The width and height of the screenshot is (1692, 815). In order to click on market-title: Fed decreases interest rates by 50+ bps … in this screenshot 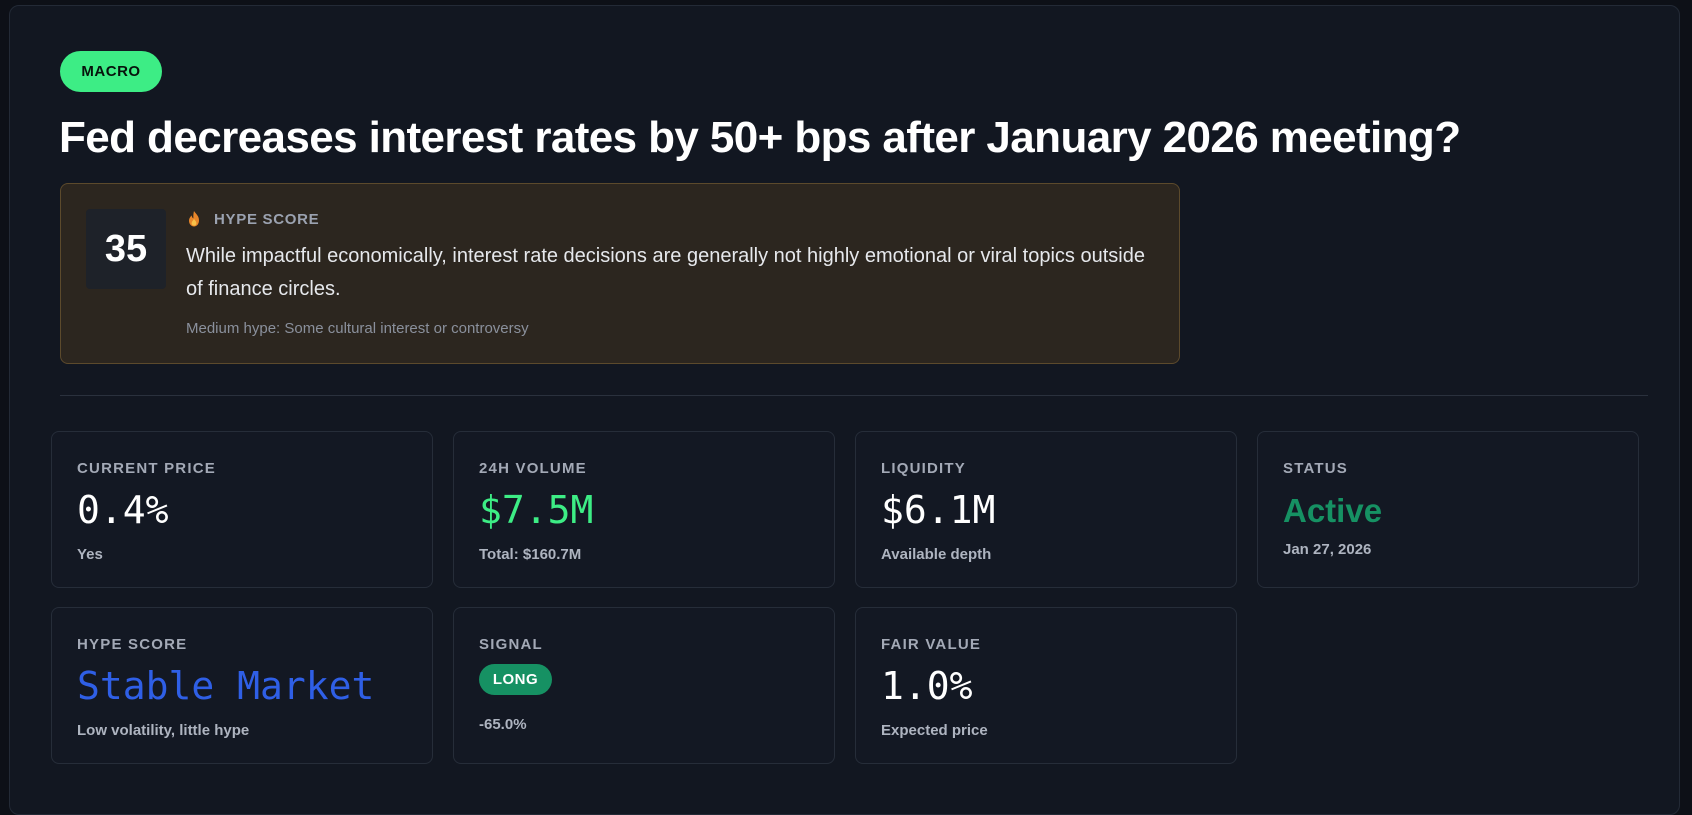, I will do `click(760, 137)`.